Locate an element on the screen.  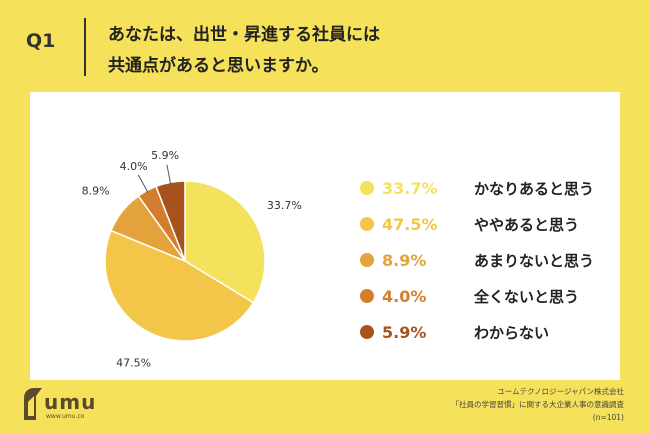
question-text-line1: あなたは、出世・昇進する社員には is located at coordinates (244, 35).